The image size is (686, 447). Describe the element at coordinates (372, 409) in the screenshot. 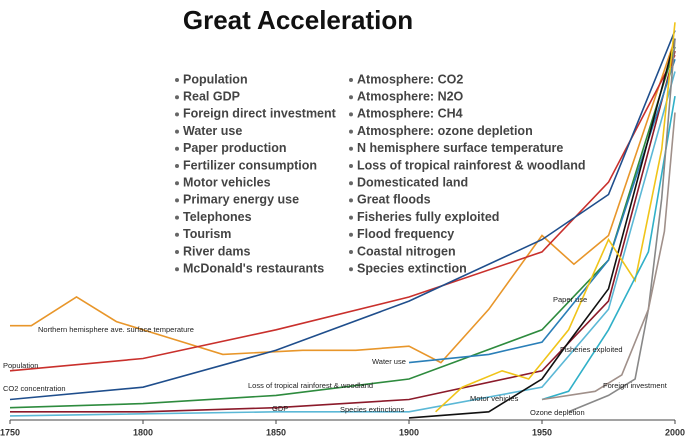

I see `series-label: Species extinctions` at that location.